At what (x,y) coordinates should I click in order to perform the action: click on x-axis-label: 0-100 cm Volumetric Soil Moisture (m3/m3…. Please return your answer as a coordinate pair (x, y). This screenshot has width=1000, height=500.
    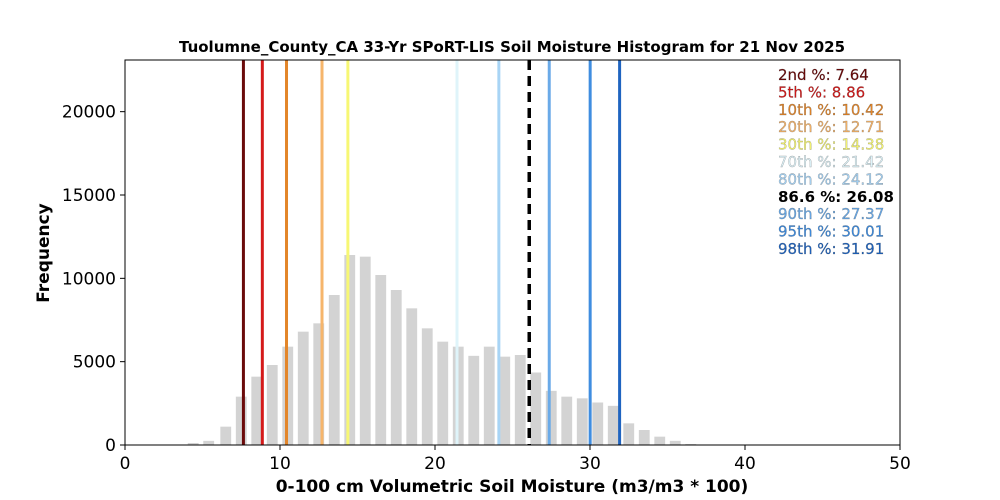
    Looking at the image, I should click on (512, 487).